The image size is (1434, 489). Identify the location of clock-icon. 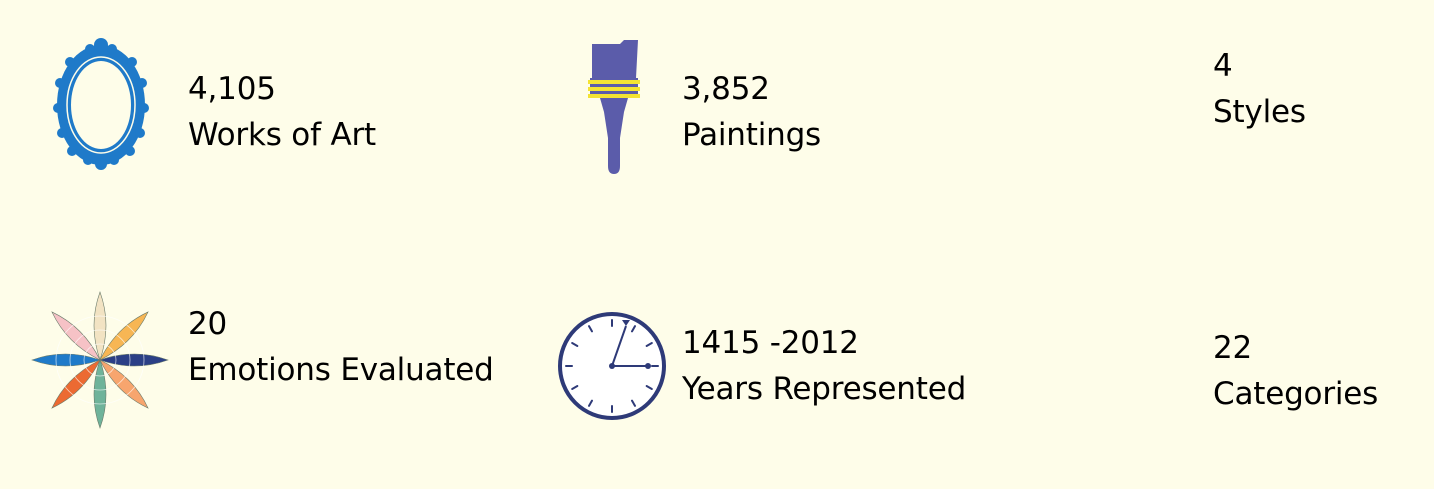
(612, 366).